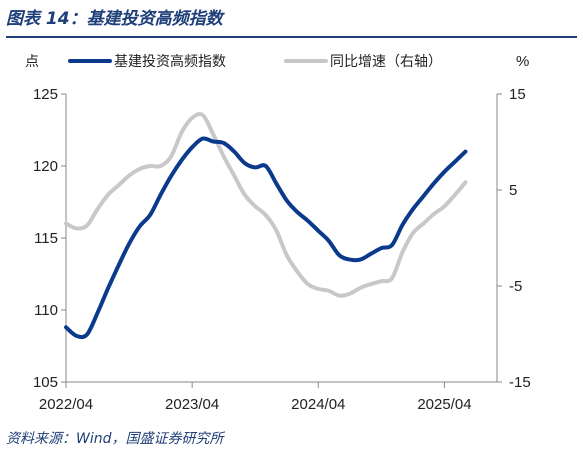 This screenshot has width=583, height=456. Describe the element at coordinates (318, 404) in the screenshot. I see `x-axis-tick-label: 2024/04` at that location.